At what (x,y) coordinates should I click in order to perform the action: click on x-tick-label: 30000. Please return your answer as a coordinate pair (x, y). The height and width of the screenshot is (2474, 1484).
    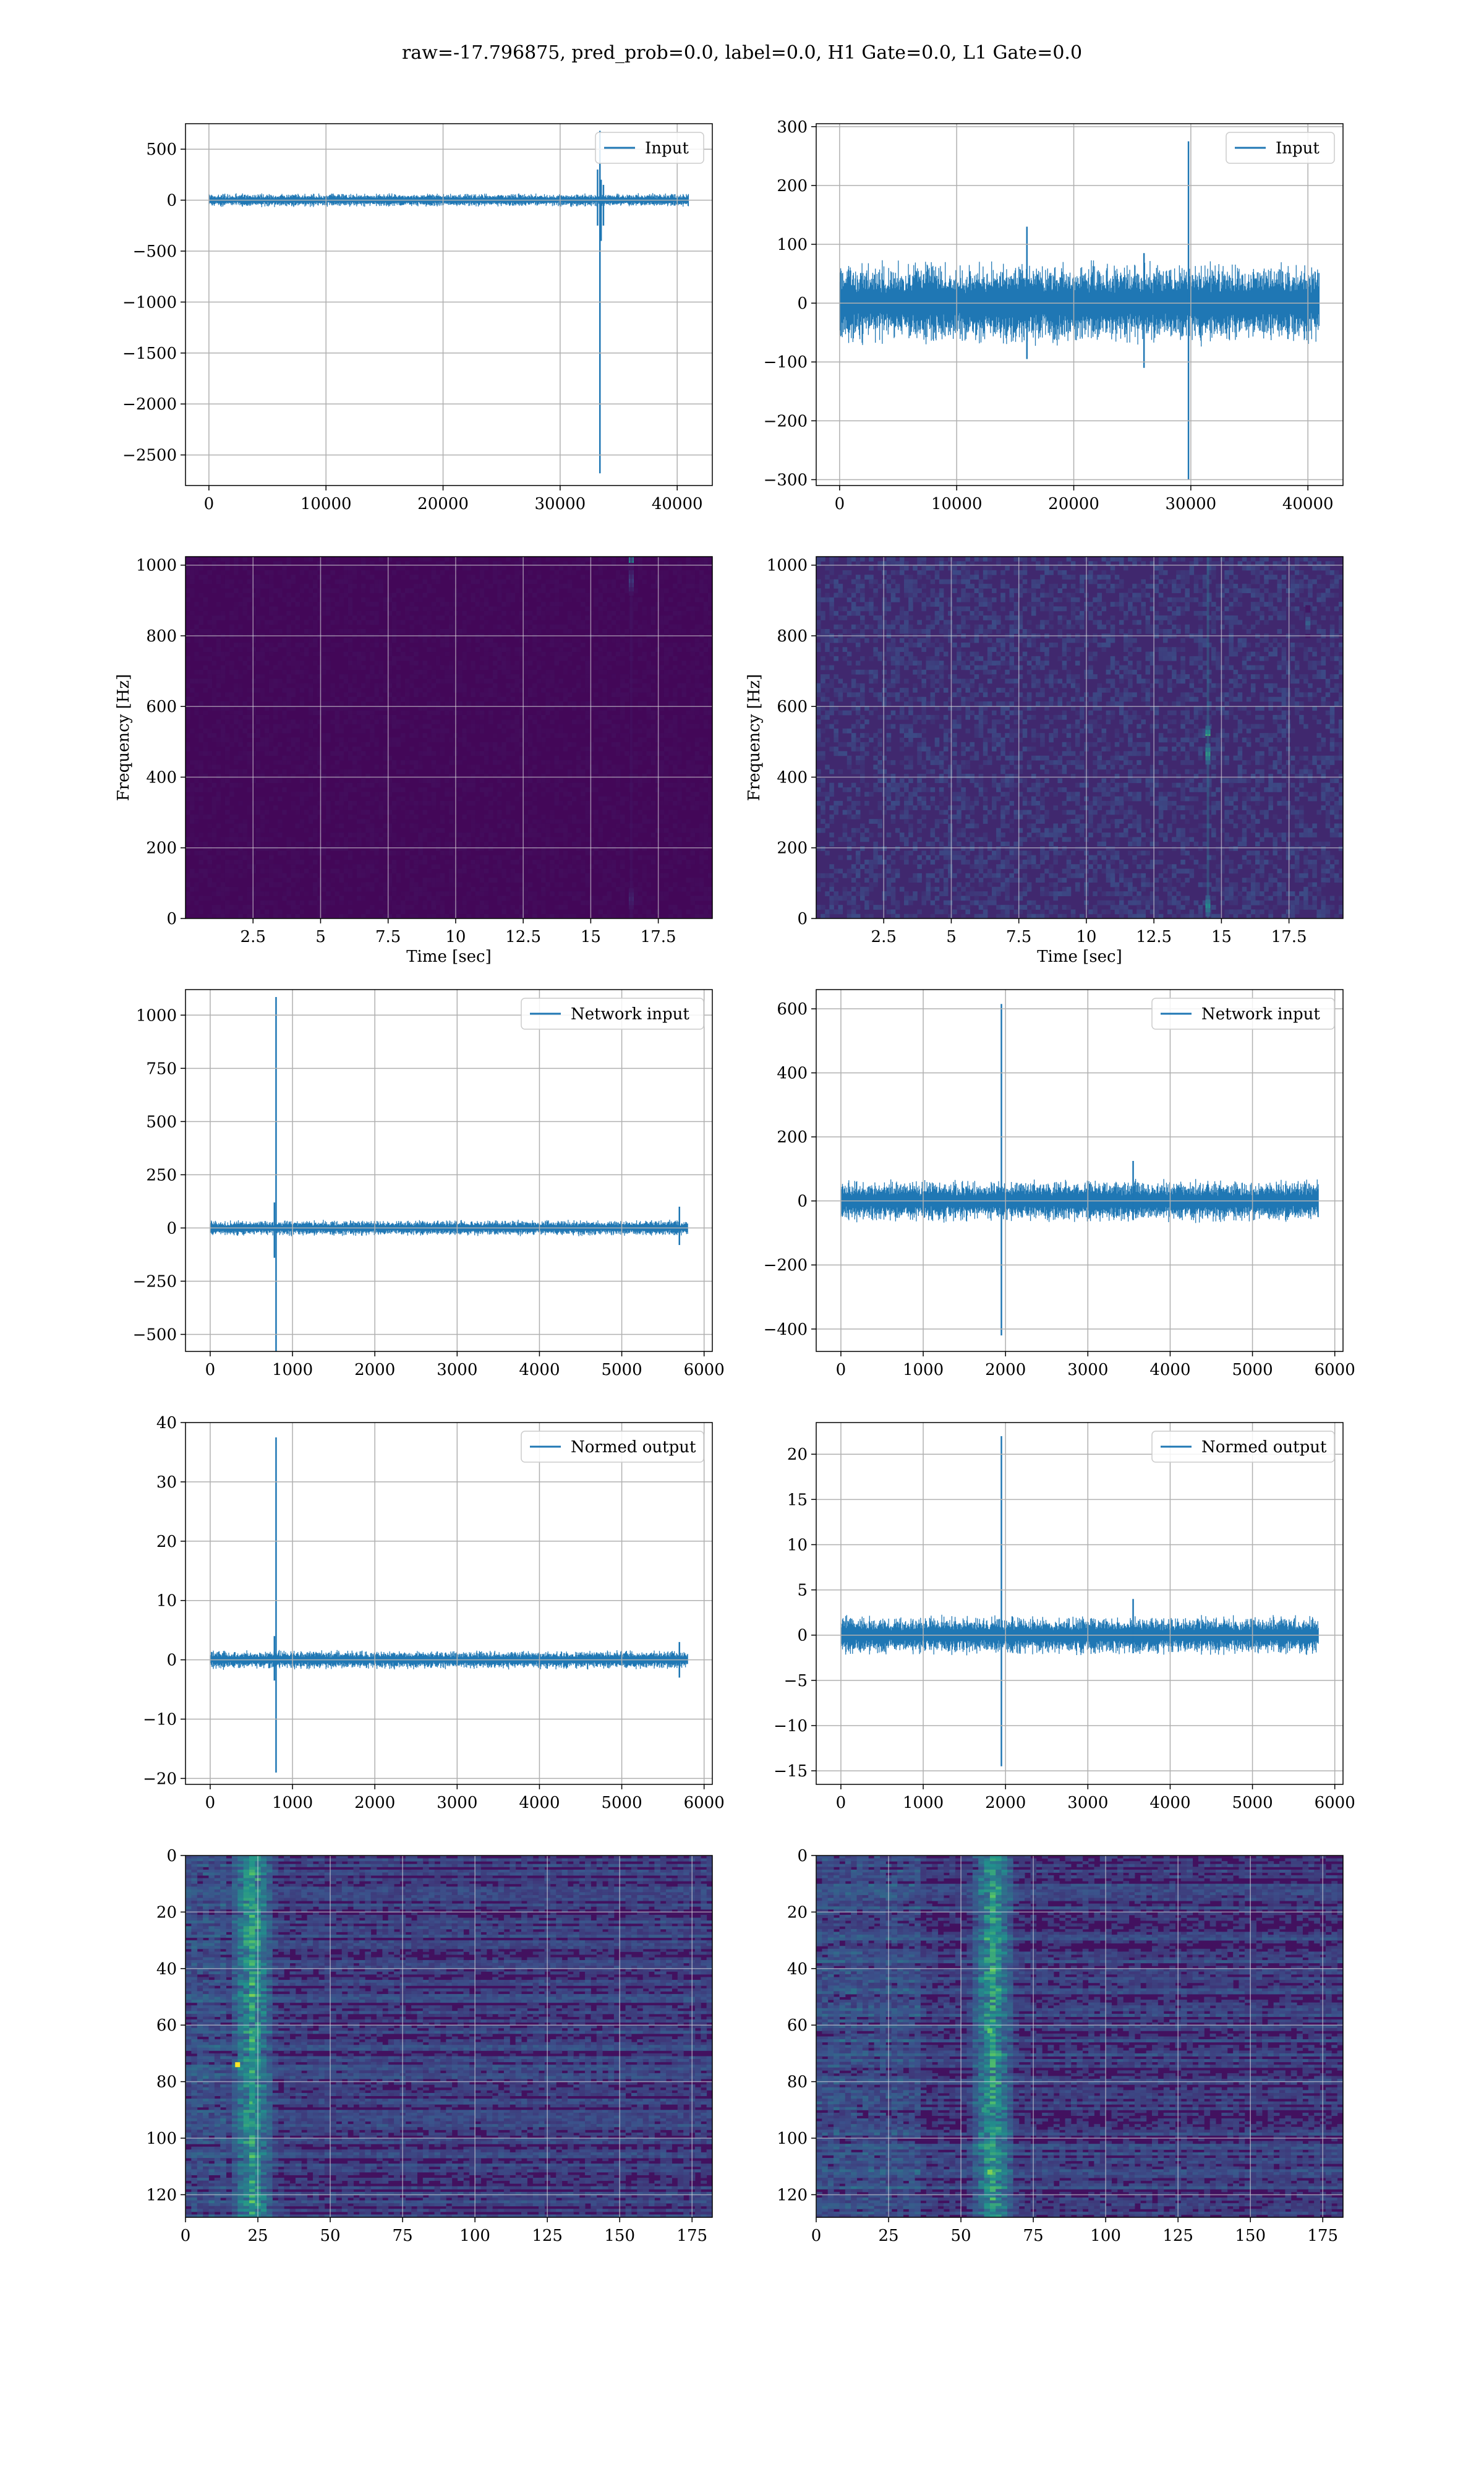
    Looking at the image, I should click on (560, 504).